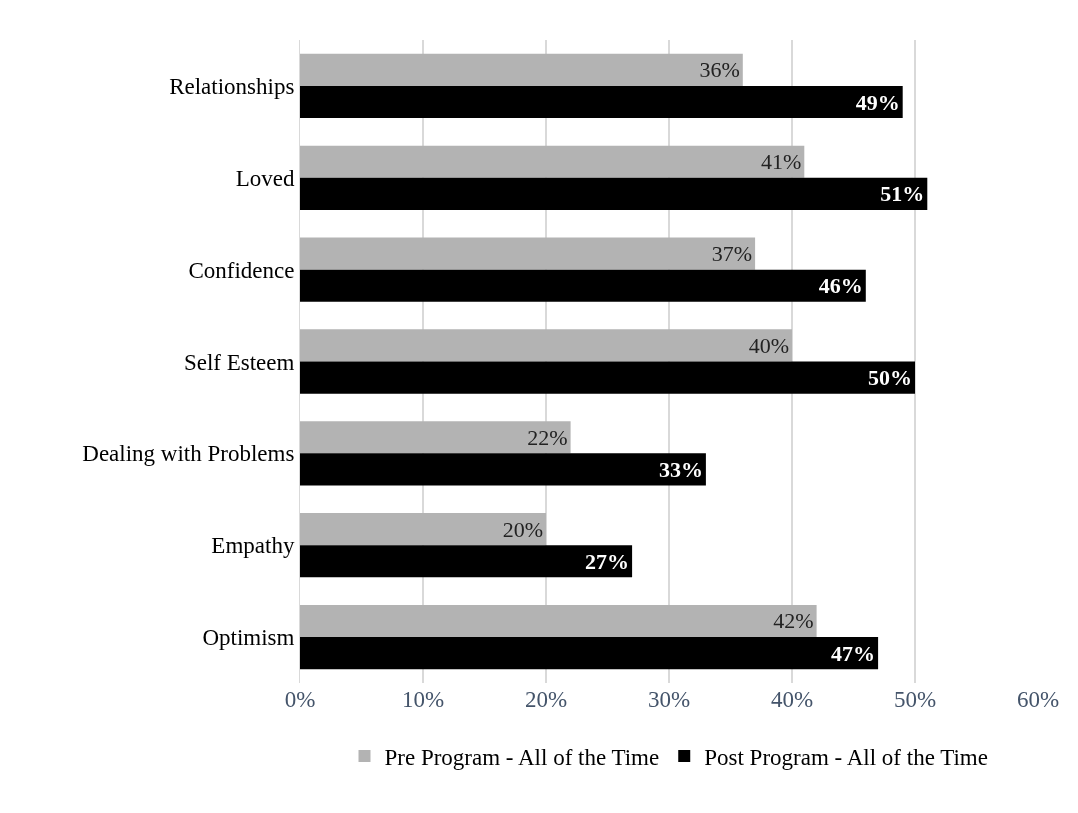 This screenshot has height=813, width=1078. I want to click on data-label: 37%, so click(732, 254).